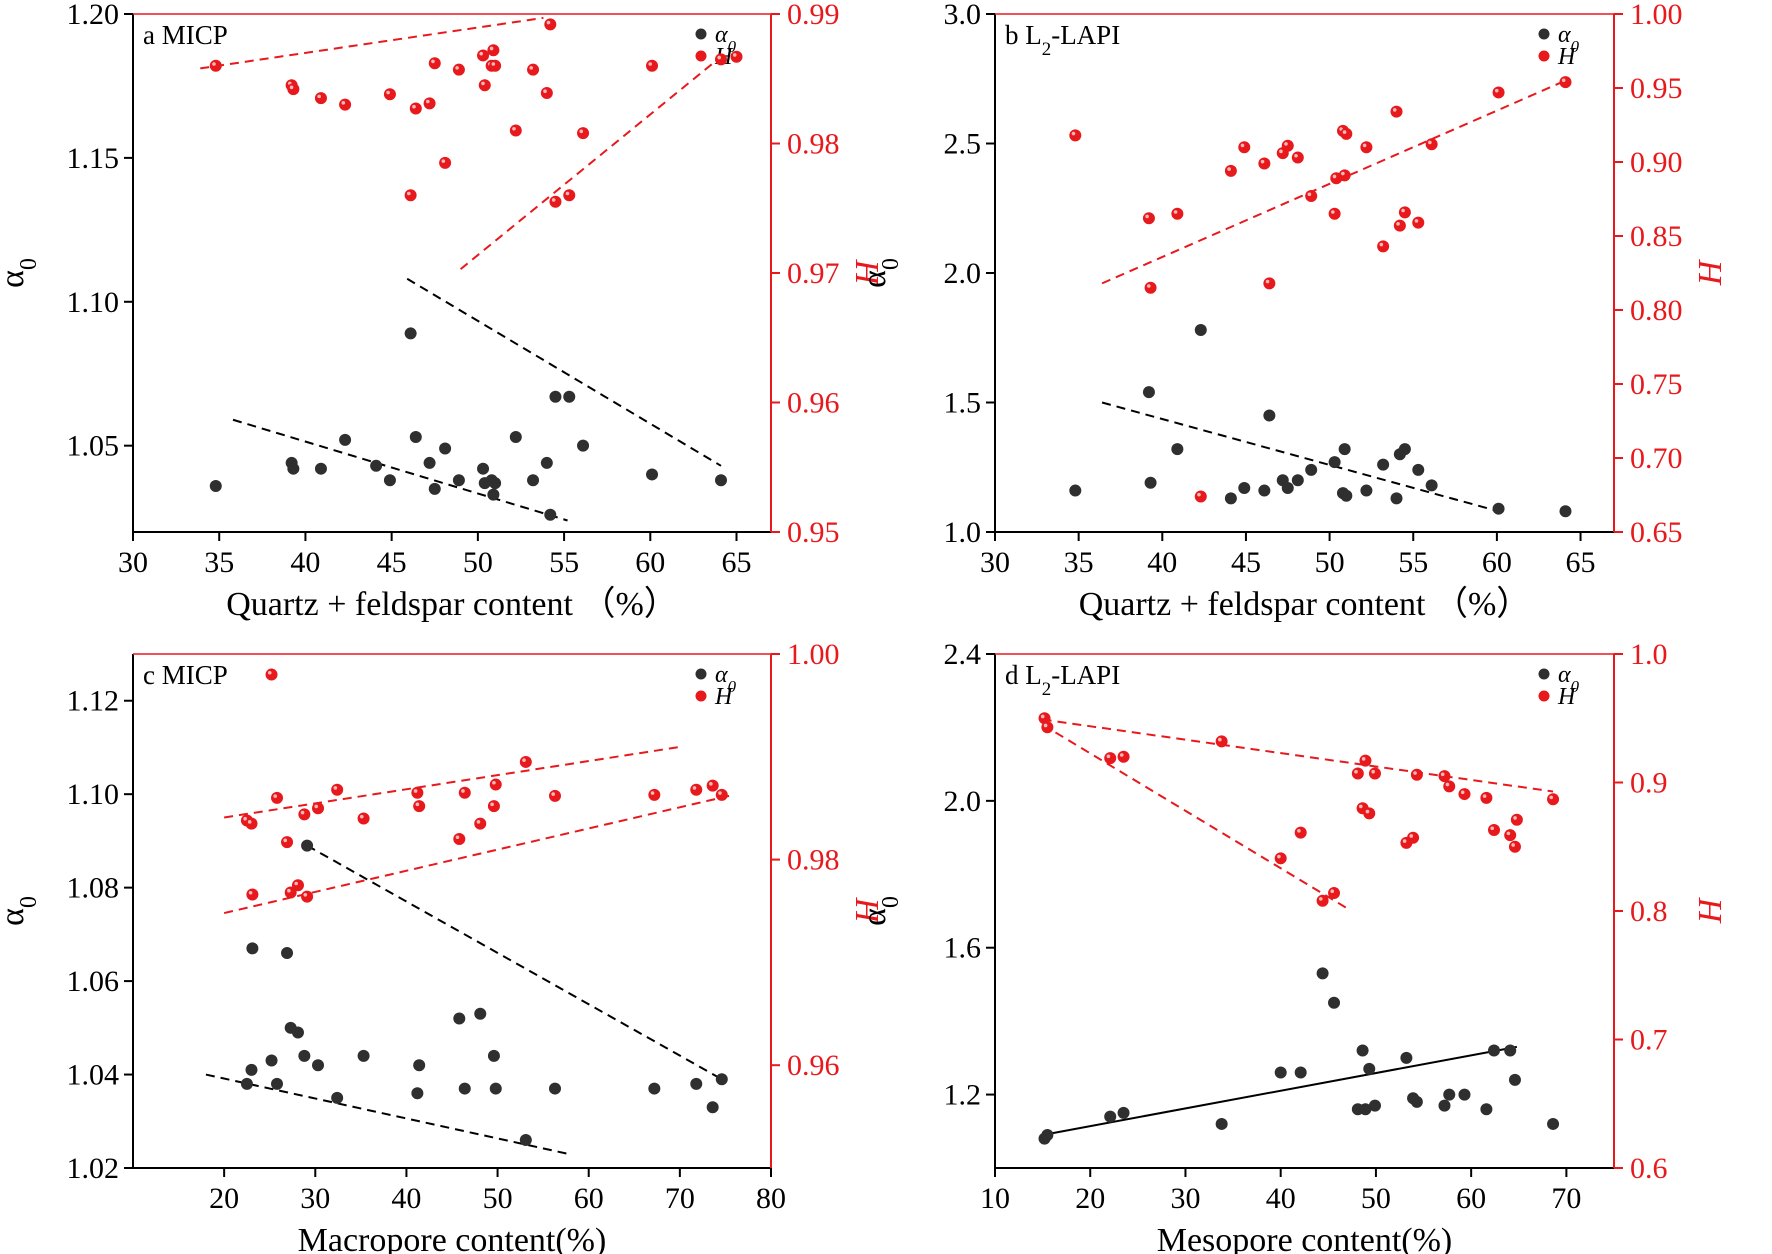 The image size is (1772, 1254). Describe the element at coordinates (93, 302) in the screenshot. I see `y-tick-label: 1.10` at that location.